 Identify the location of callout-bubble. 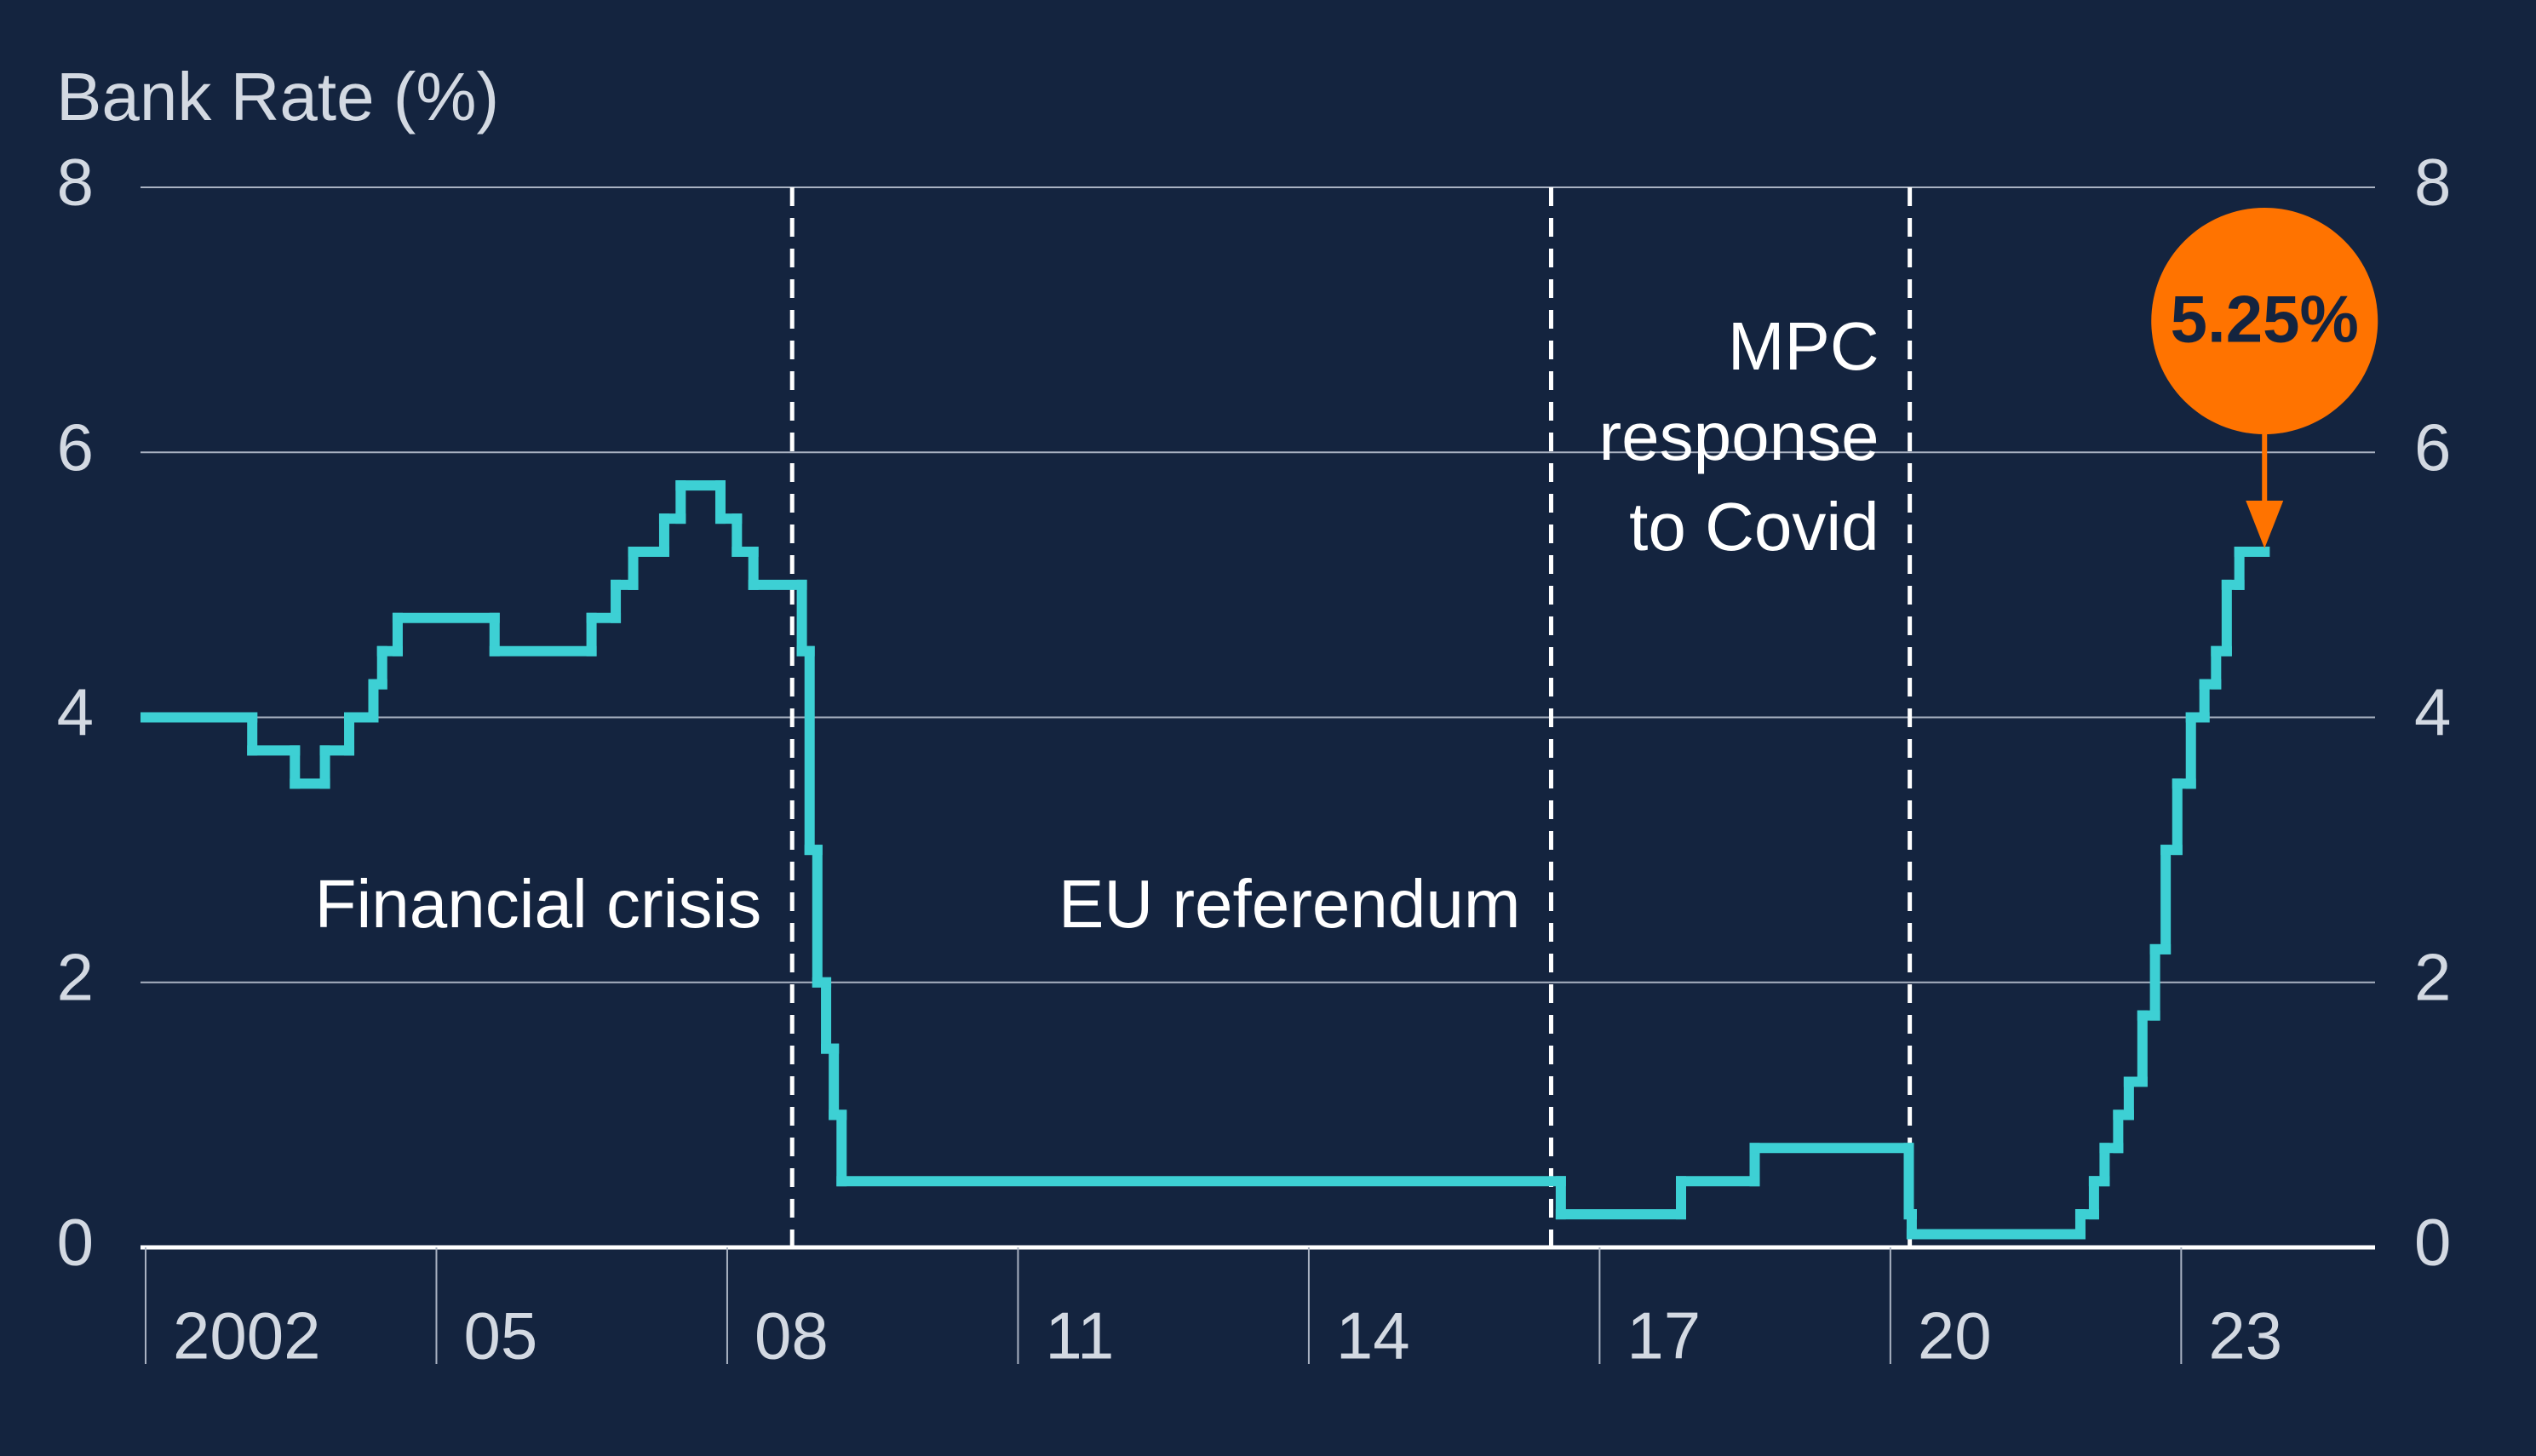
(2264, 321).